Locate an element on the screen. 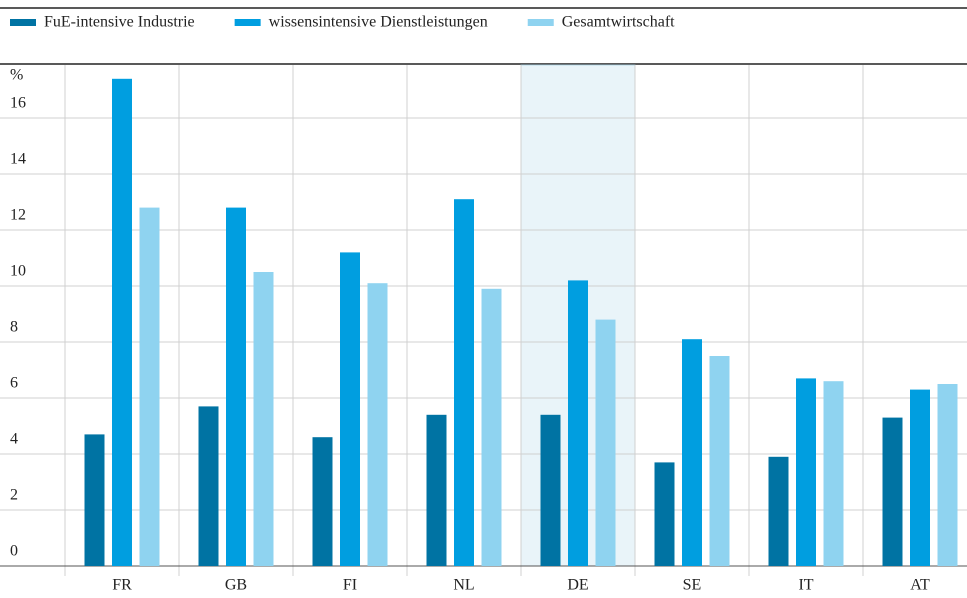  y-tick-label: 16 is located at coordinates (18, 103).